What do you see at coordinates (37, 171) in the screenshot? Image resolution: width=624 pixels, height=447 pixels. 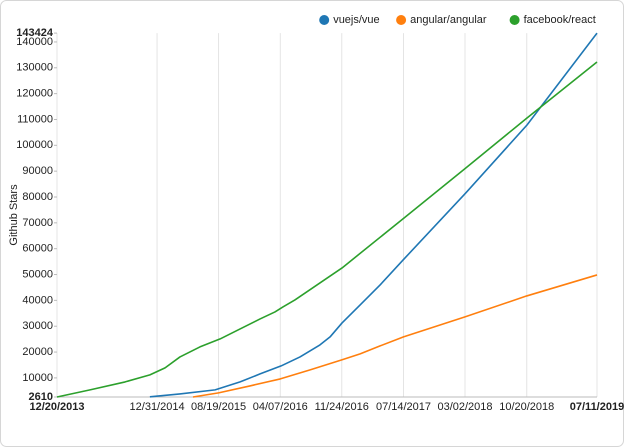 I see `y-tick-label: 90000` at bounding box center [37, 171].